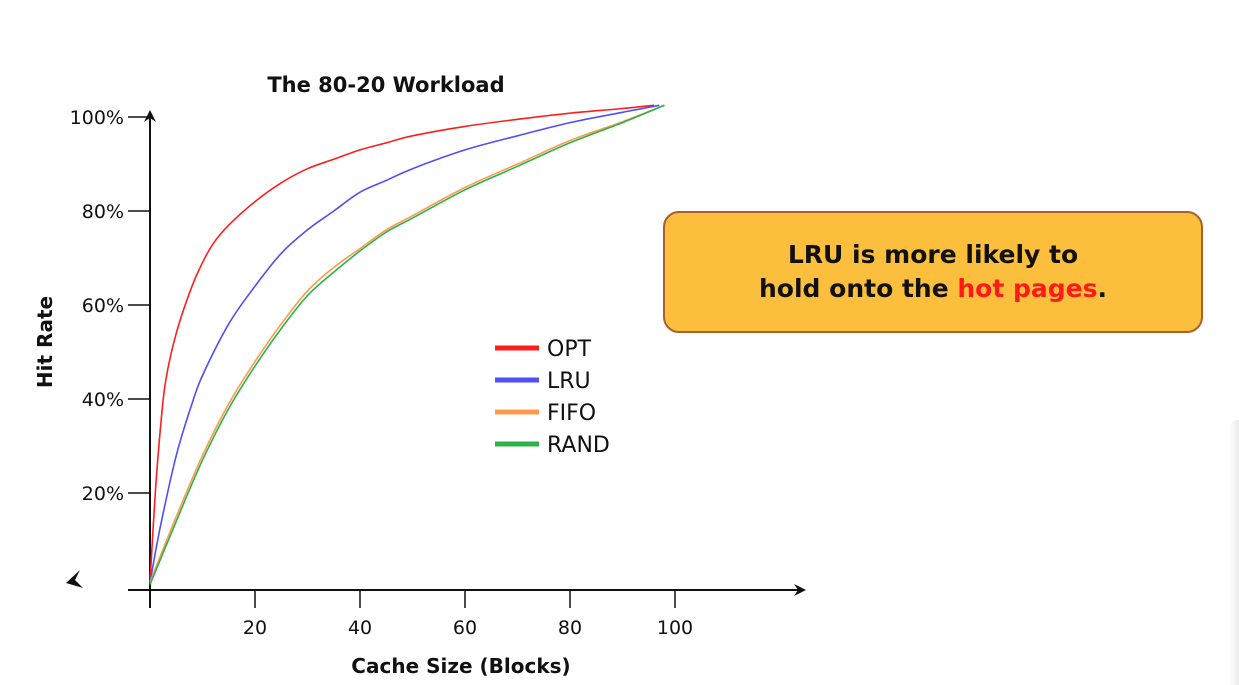 This screenshot has height=685, width=1239. What do you see at coordinates (103, 306) in the screenshot?
I see `y-tick-label: 60%` at bounding box center [103, 306].